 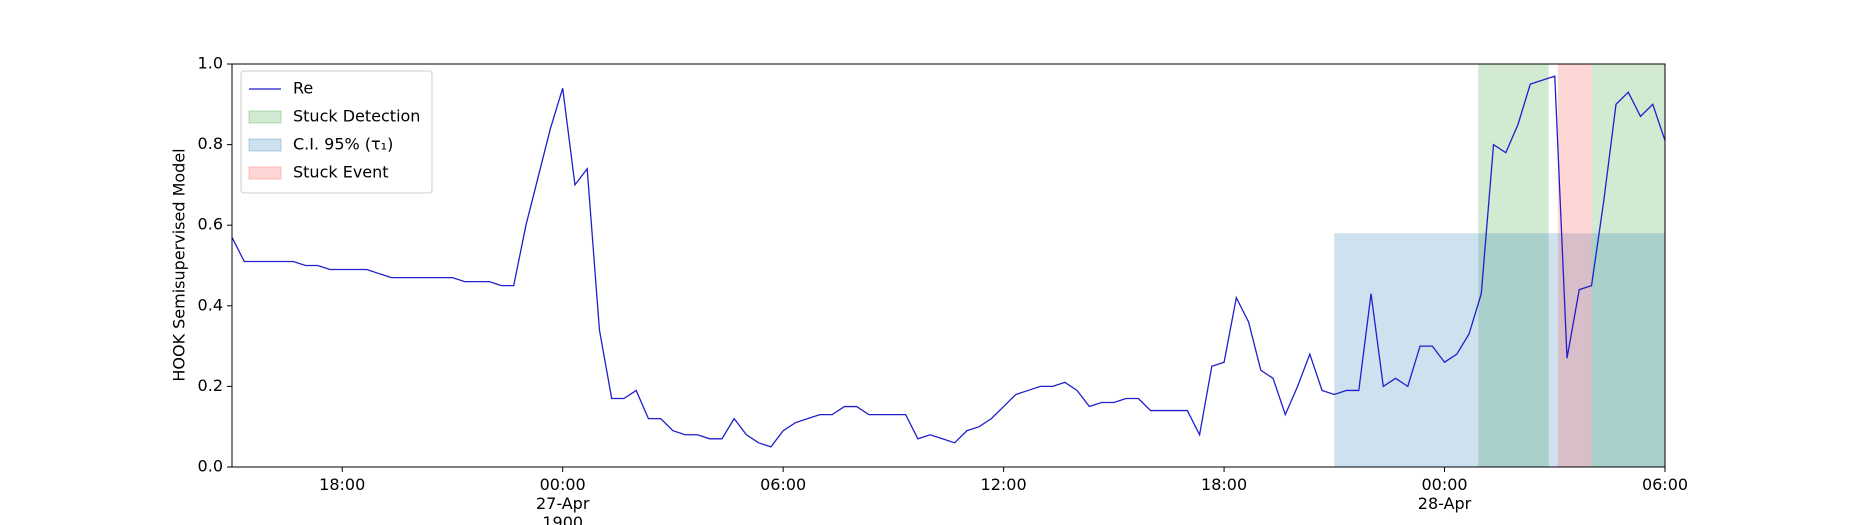 What do you see at coordinates (341, 172) in the screenshot?
I see `legend-label: Stuck Event` at bounding box center [341, 172].